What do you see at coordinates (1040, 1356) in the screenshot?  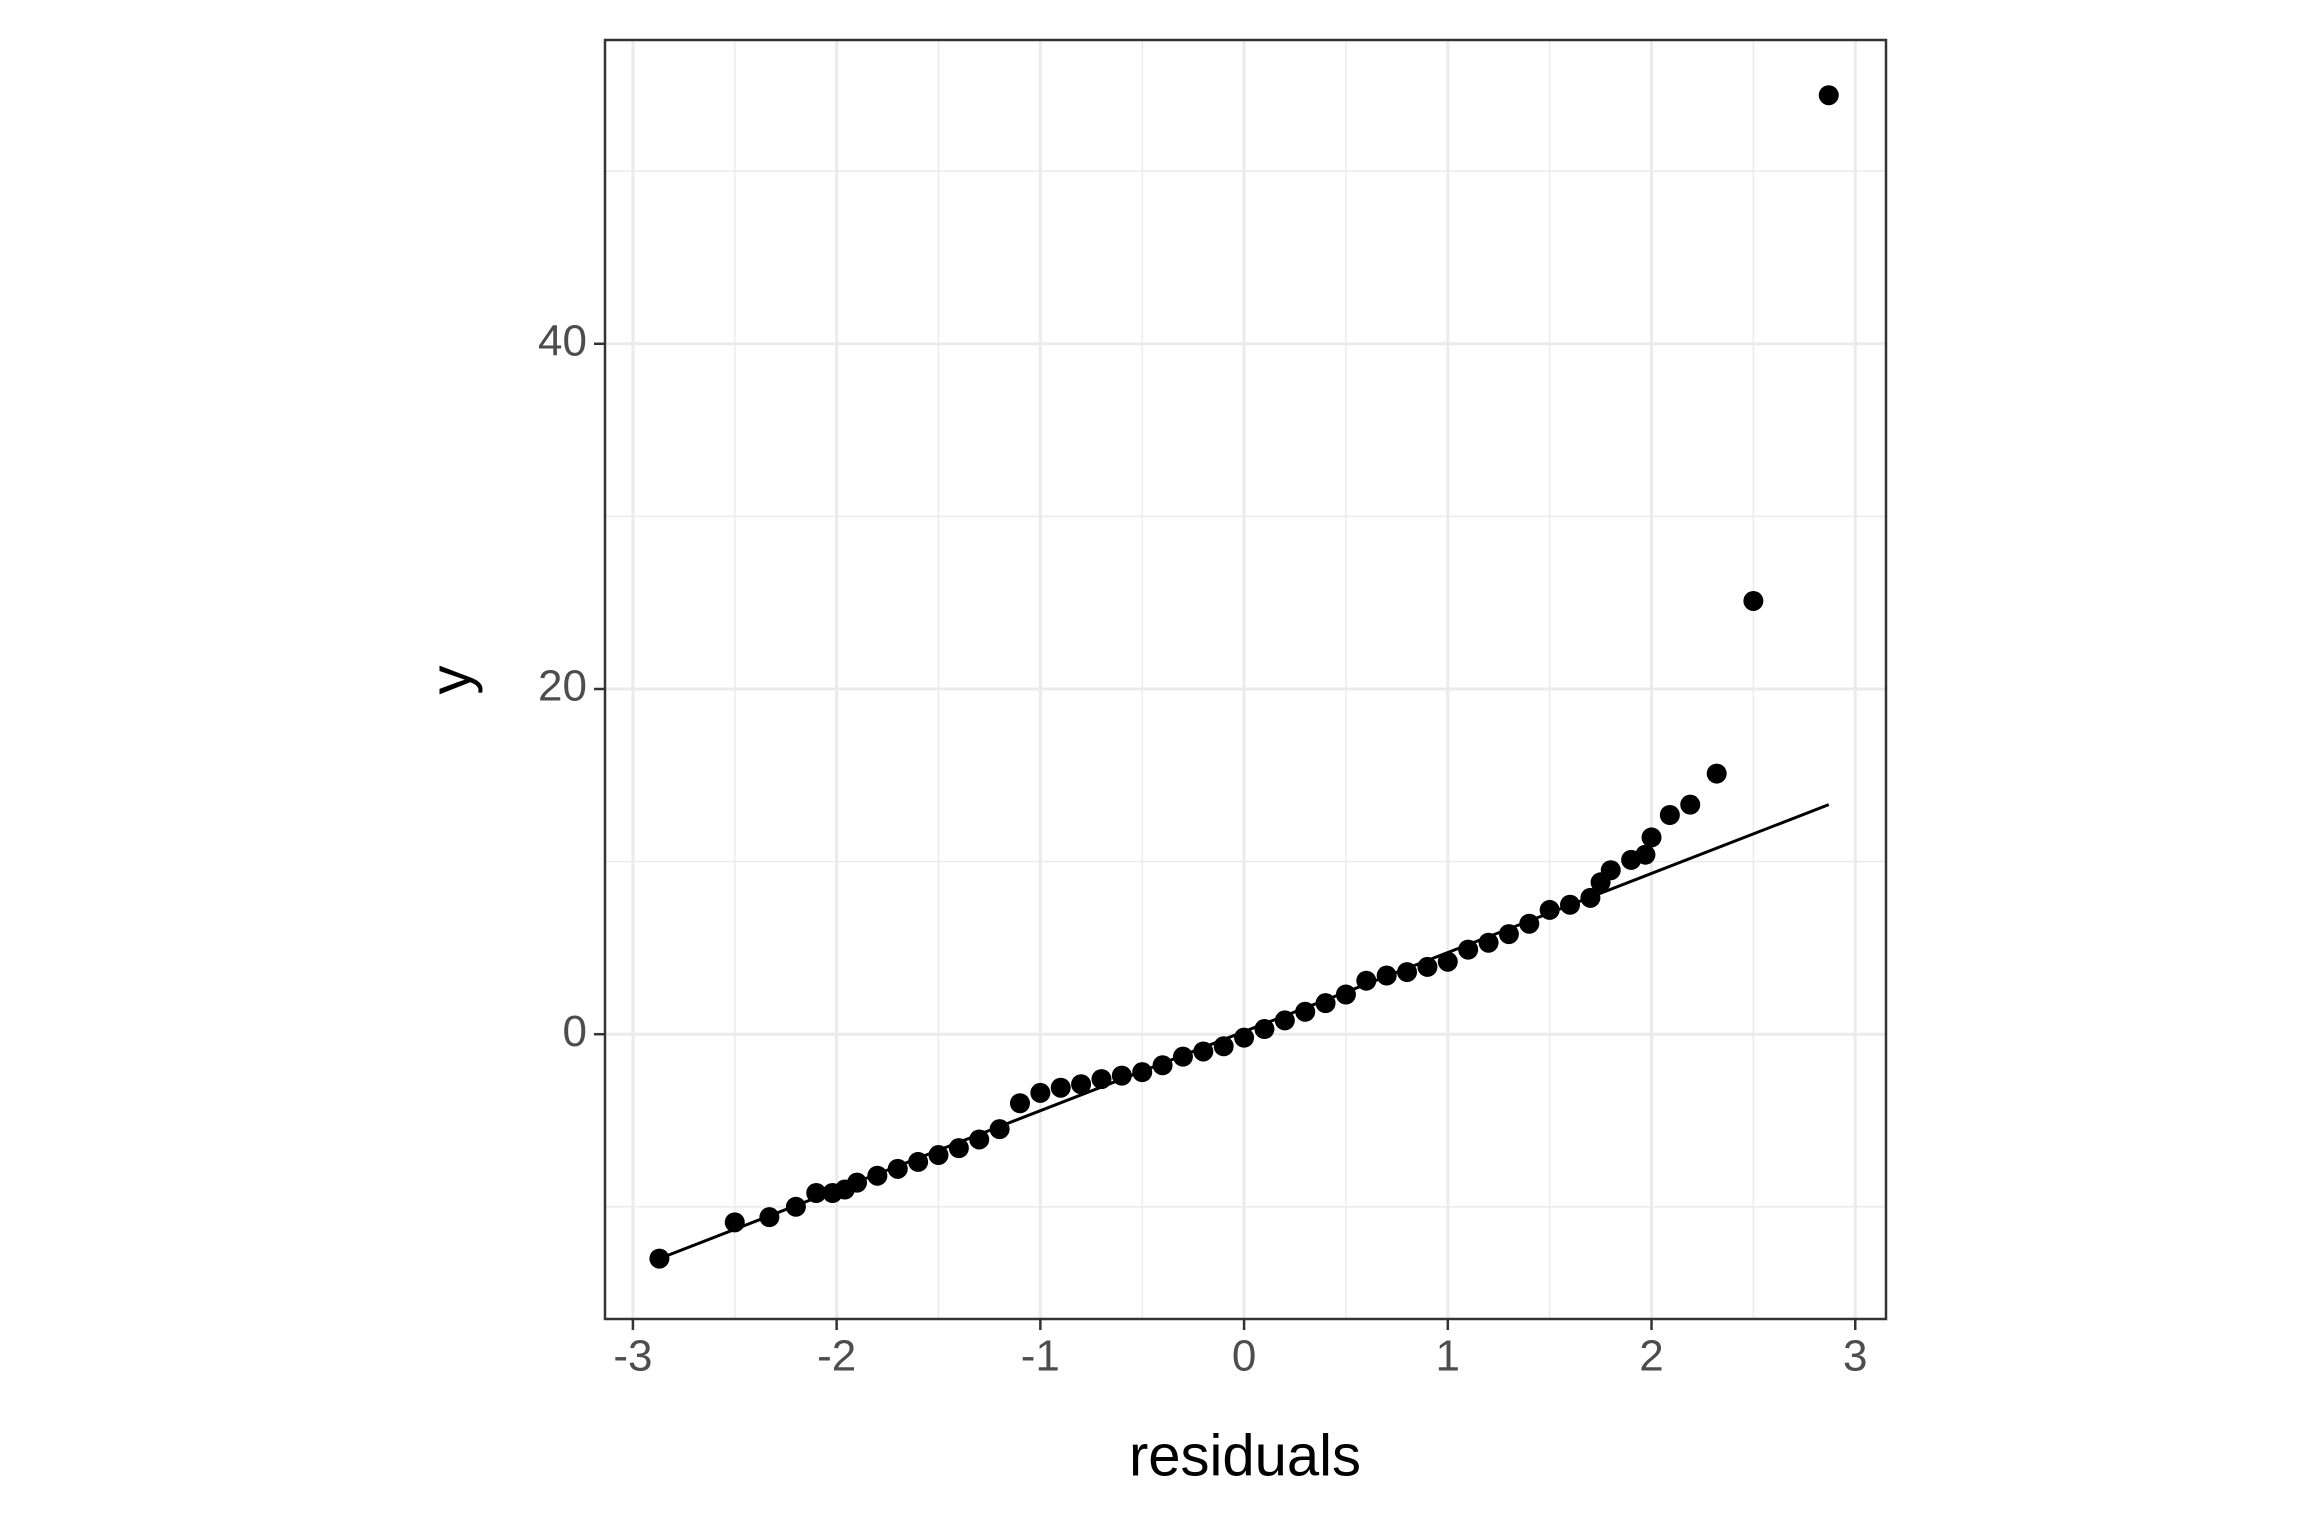 I see `x-tick-label: -1` at bounding box center [1040, 1356].